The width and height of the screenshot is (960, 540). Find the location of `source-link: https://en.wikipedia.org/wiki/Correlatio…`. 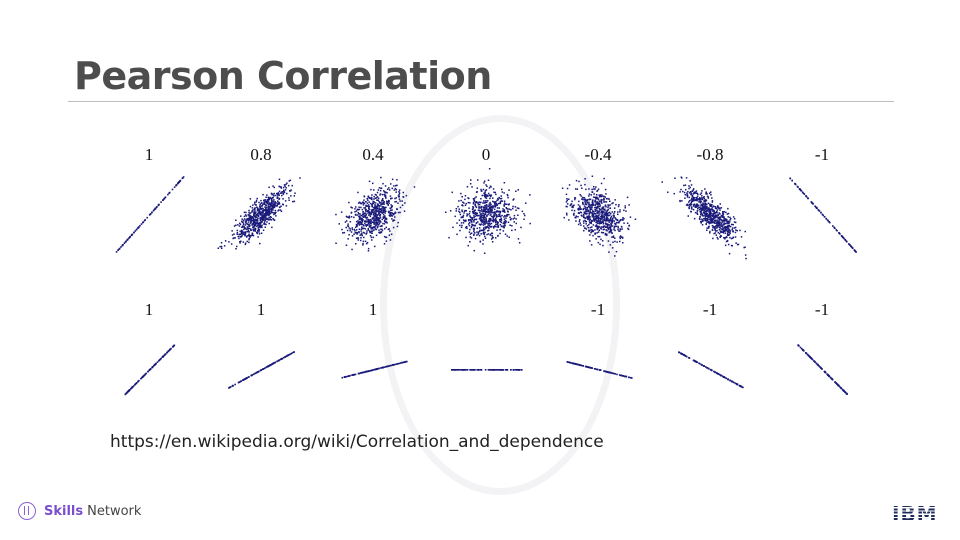

source-link: https://en.wikipedia.org/wiki/Correlatio… is located at coordinates (357, 442).